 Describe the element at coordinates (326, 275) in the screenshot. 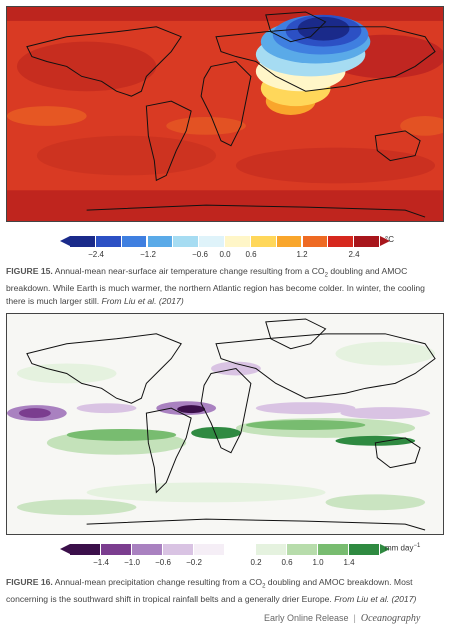

I see `figure-15-subscript: 2` at that location.